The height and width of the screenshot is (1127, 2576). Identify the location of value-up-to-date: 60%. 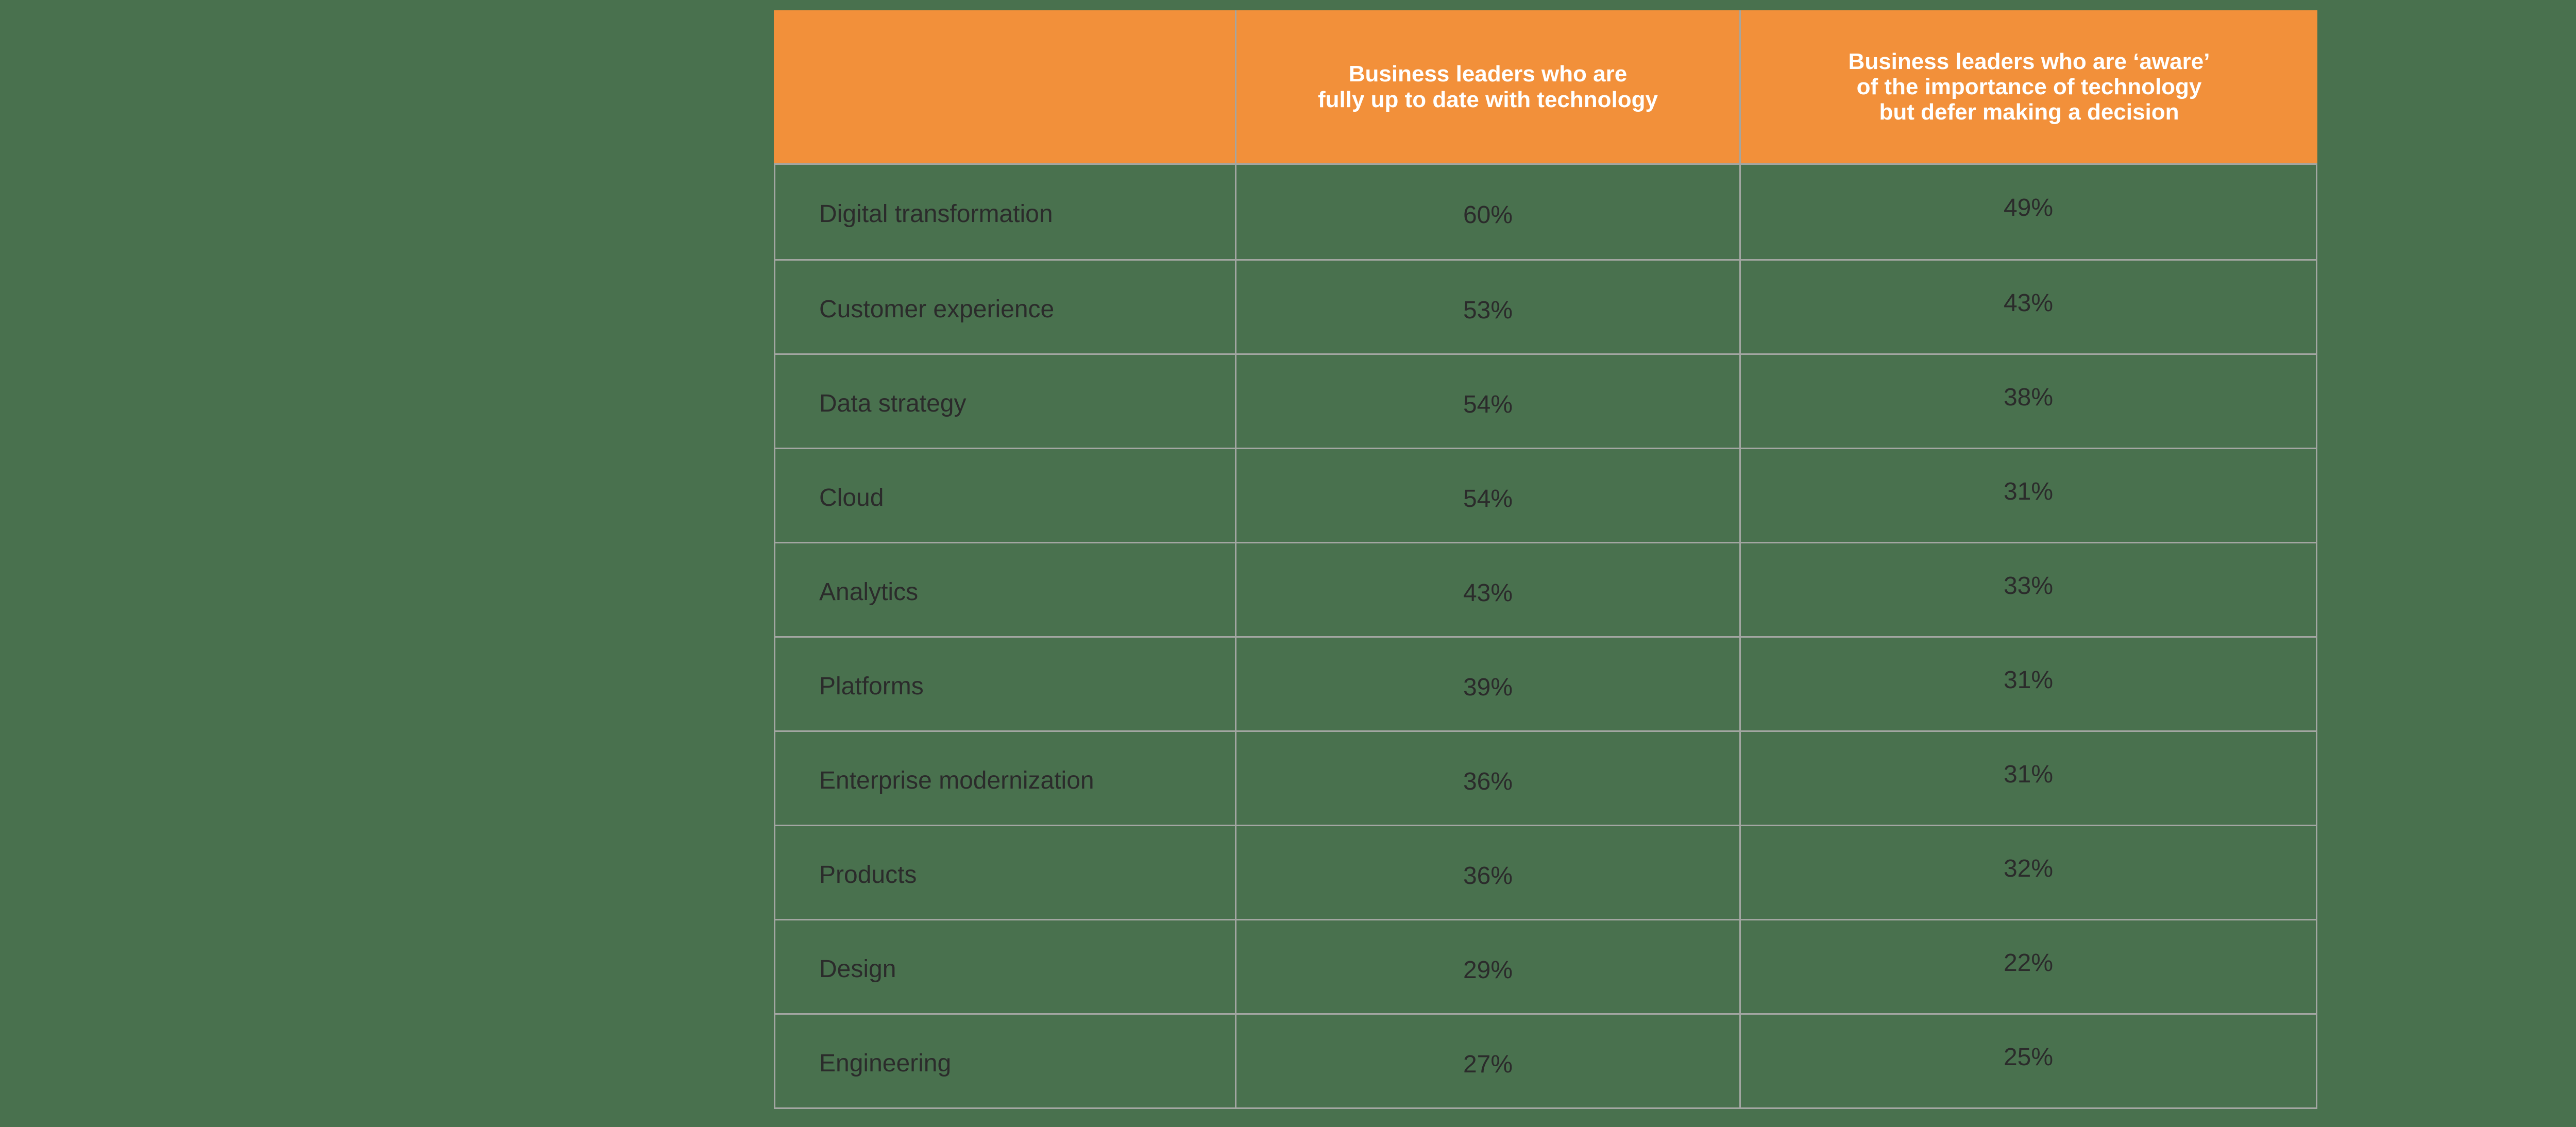
(1487, 212).